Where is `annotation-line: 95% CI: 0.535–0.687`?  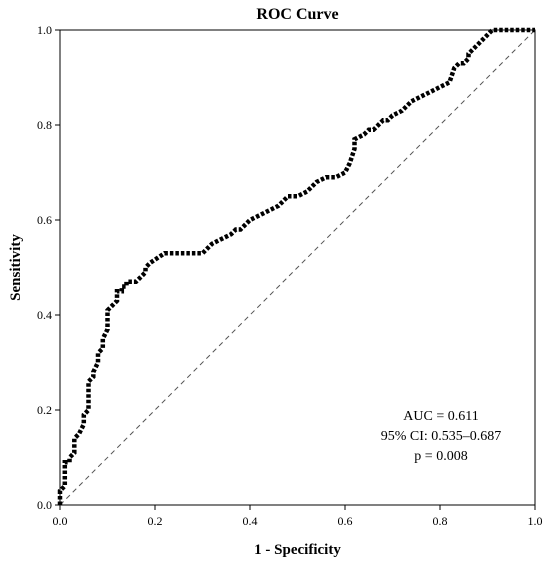
annotation-line: 95% CI: 0.535–0.687 is located at coordinates (441, 436).